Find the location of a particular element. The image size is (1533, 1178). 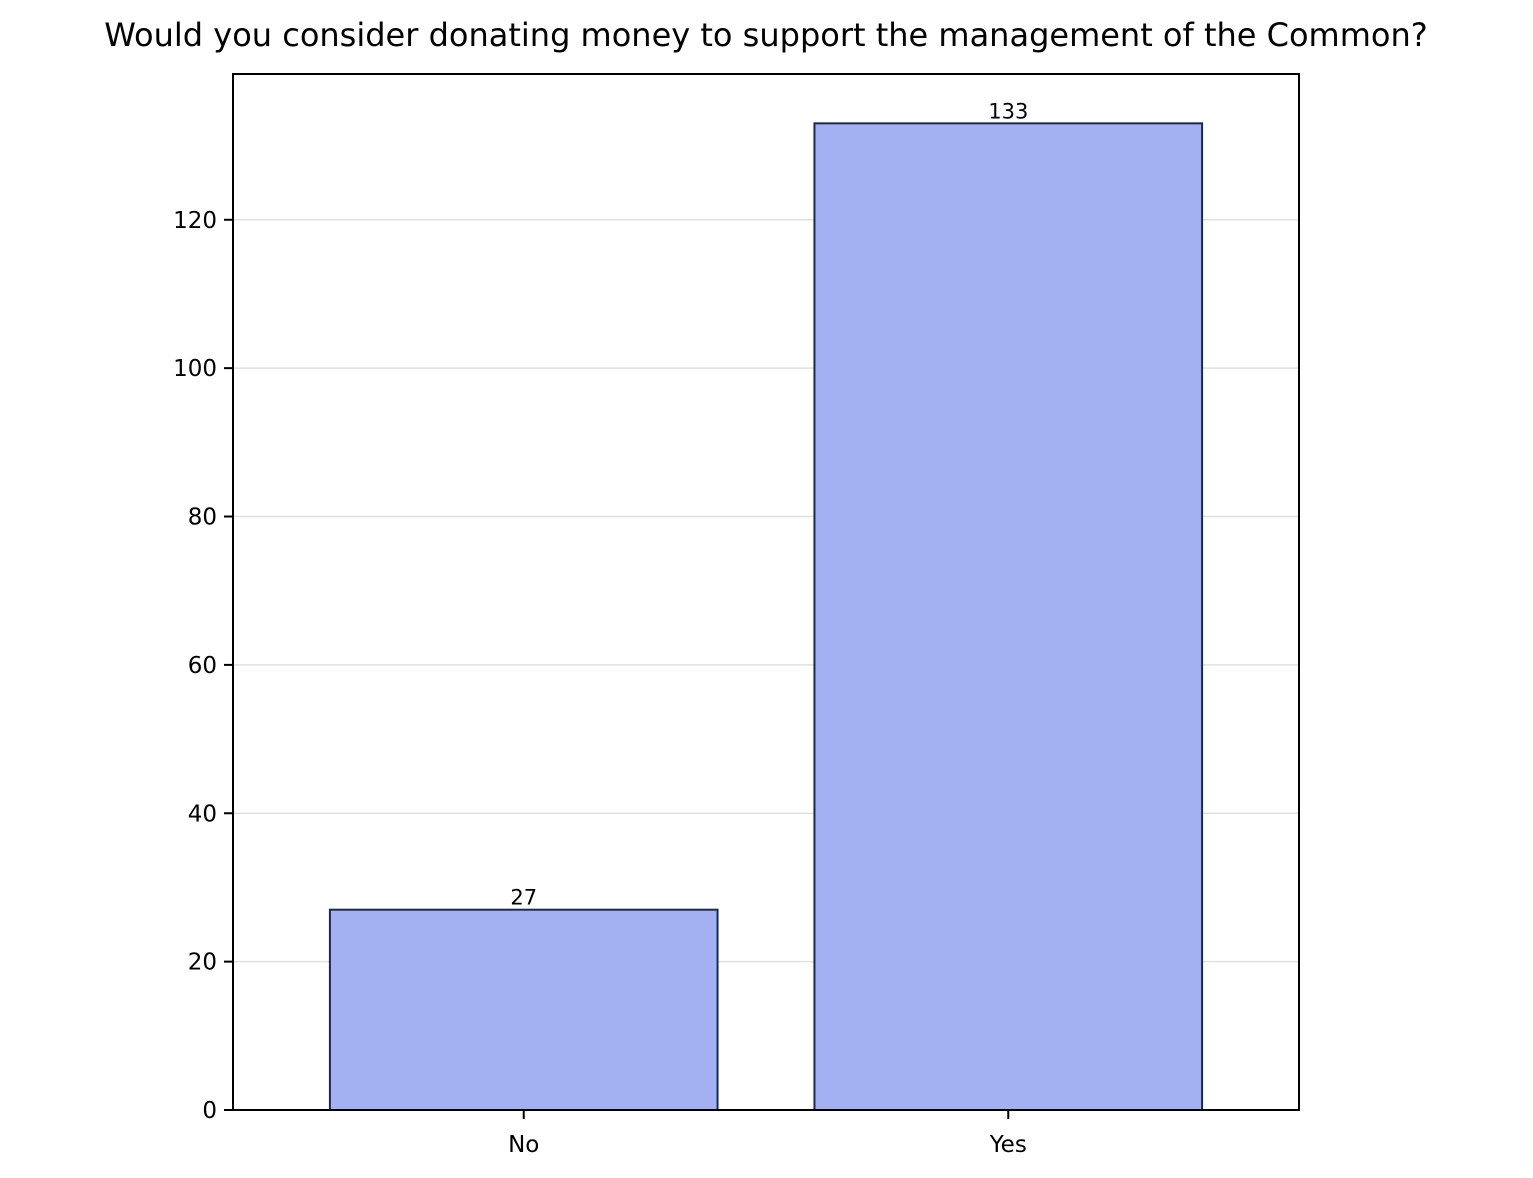

y-tick-label: 0 is located at coordinates (209, 1111).